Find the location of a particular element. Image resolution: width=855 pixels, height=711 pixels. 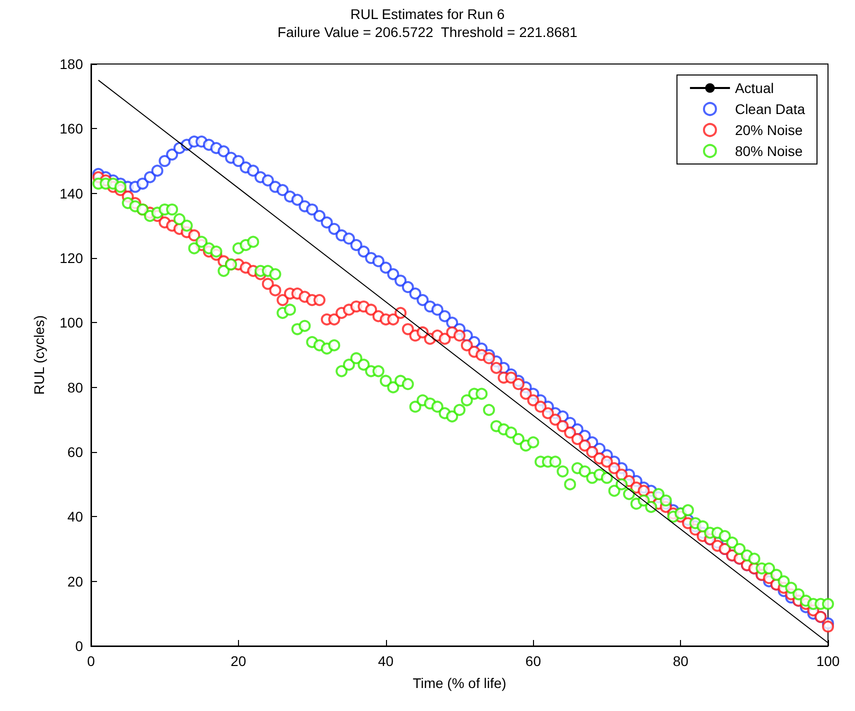

legend-label: 80% Noise is located at coordinates (768, 151).